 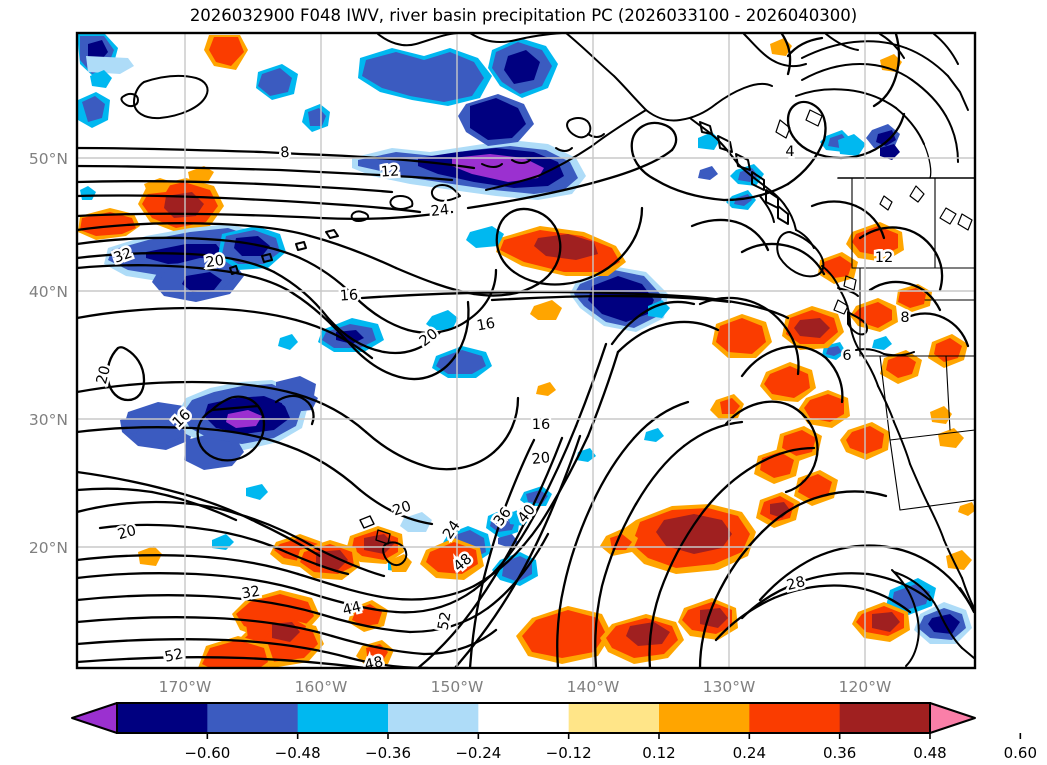 What do you see at coordinates (839, 753) in the screenshot?
I see `colorbar-tick-label: 0.36` at bounding box center [839, 753].